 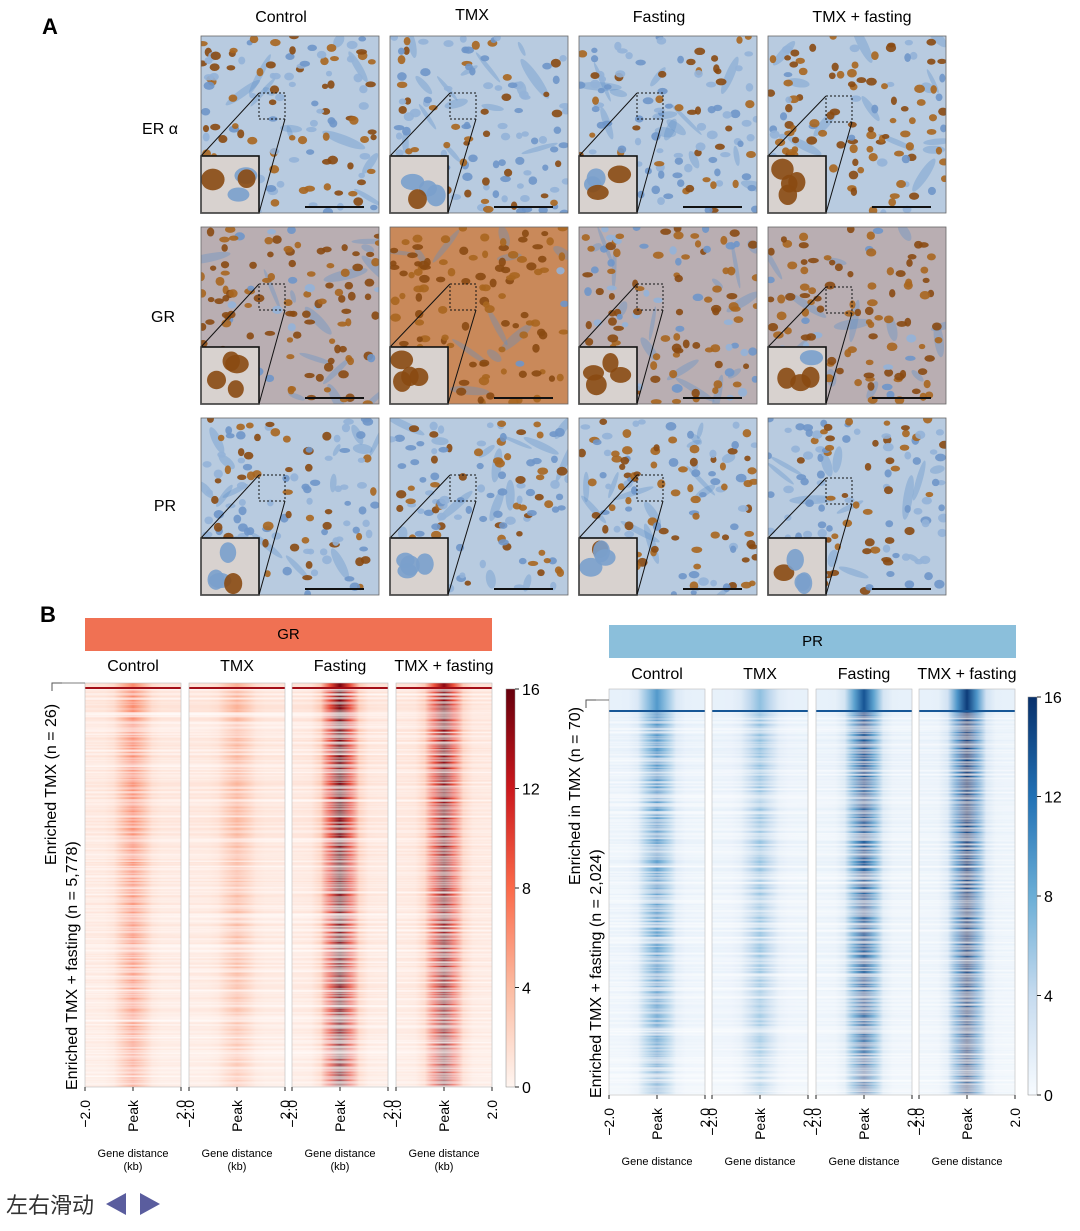 I want to click on pr-xlabel-2: Gene distance, so click(x=864, y=1162).